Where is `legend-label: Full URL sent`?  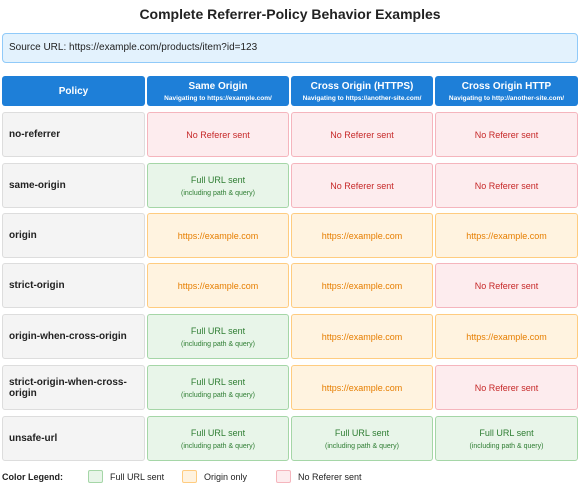
legend-label: Full URL sent is located at coordinates (137, 477).